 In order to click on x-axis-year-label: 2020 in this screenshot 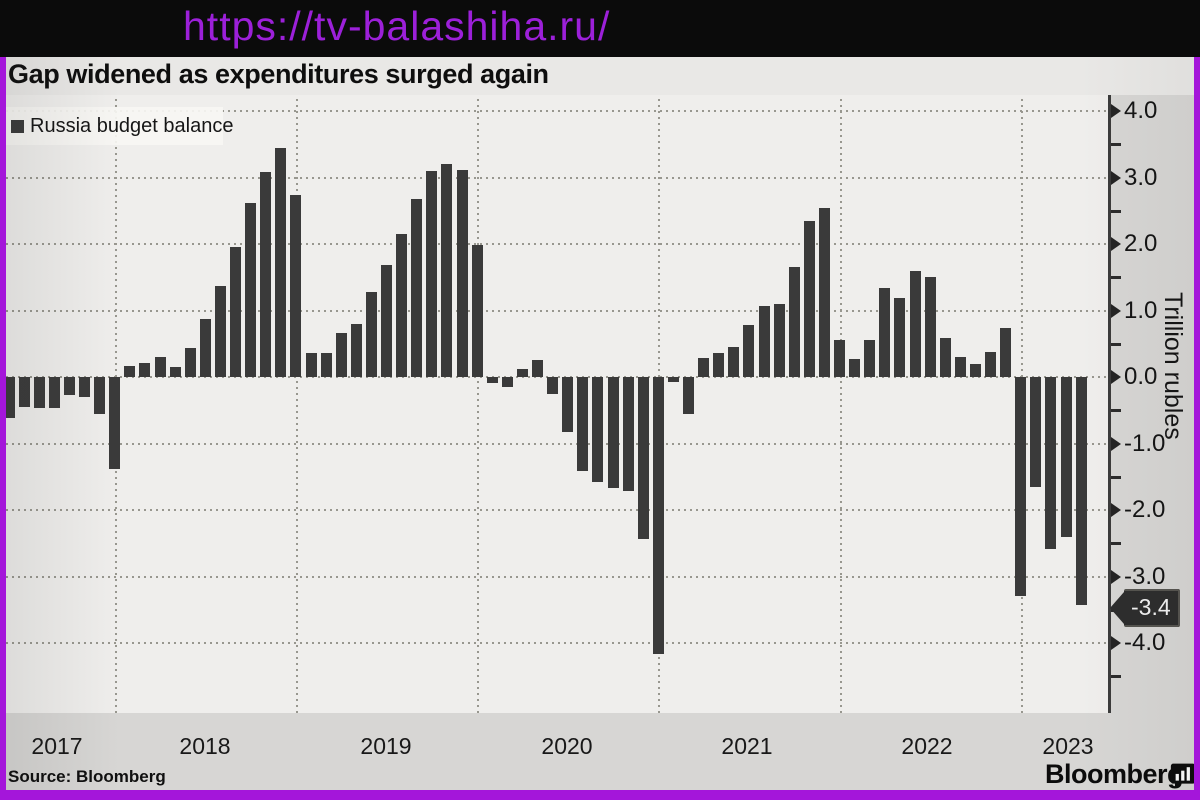, I will do `click(567, 746)`.